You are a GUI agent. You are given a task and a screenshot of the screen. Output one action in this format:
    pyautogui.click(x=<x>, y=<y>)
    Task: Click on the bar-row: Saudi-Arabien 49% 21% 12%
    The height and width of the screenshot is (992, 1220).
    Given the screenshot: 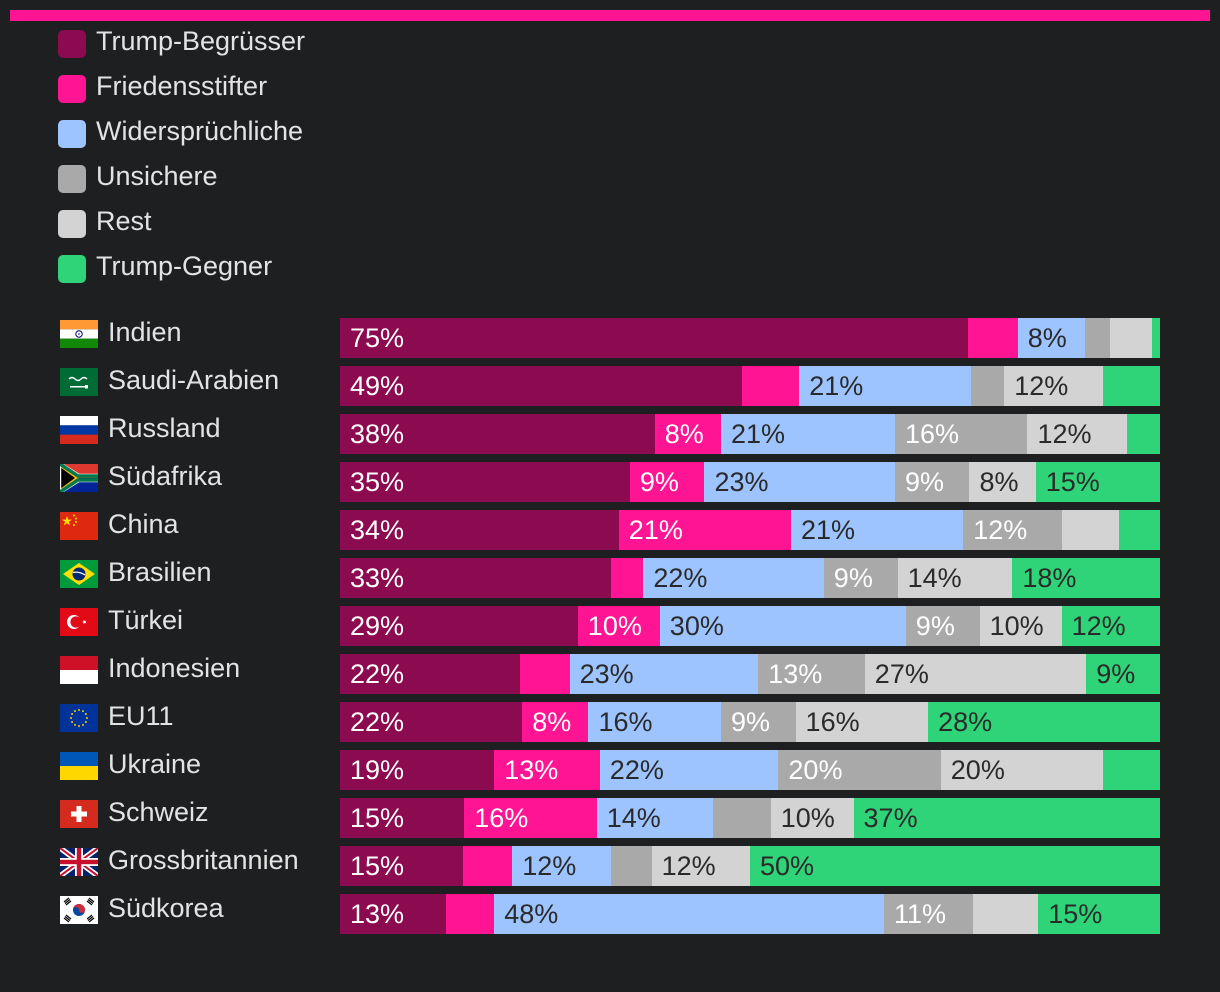 What is the action you would take?
    pyautogui.click(x=610, y=385)
    